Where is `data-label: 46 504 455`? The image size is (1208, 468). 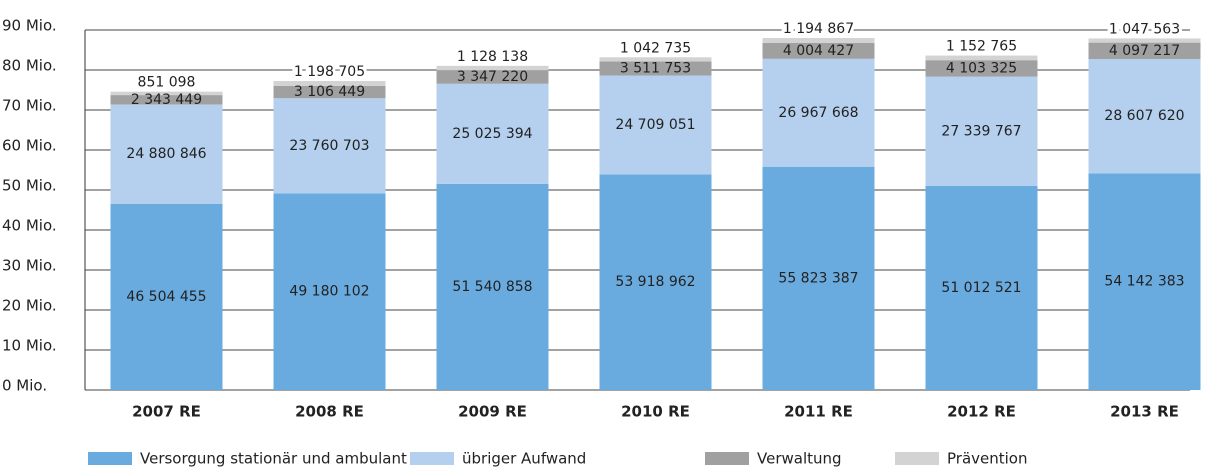 data-label: 46 504 455 is located at coordinates (166, 297).